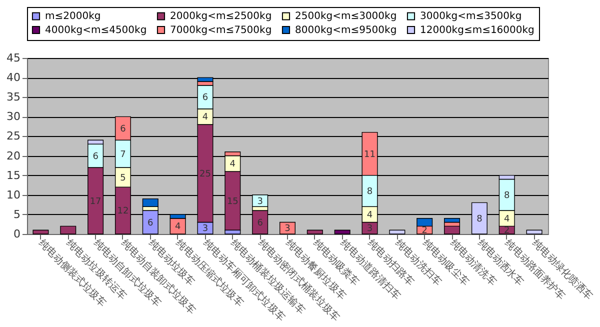  What do you see at coordinates (13, 117) in the screenshot?
I see `y-tick-label: 30` at bounding box center [13, 117].